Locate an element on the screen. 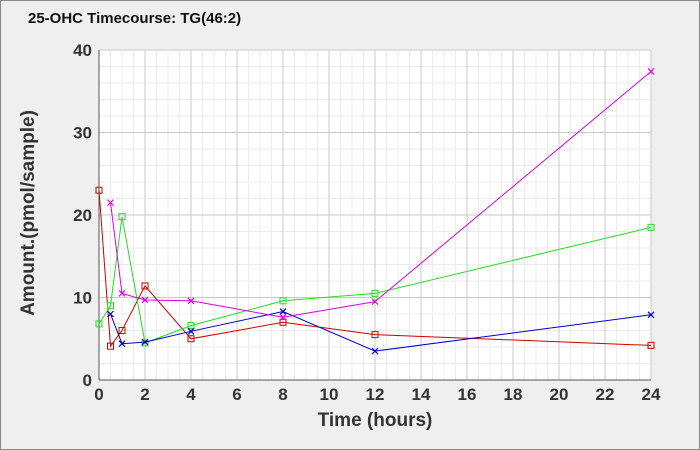  x-tick-label: 10 is located at coordinates (329, 394).